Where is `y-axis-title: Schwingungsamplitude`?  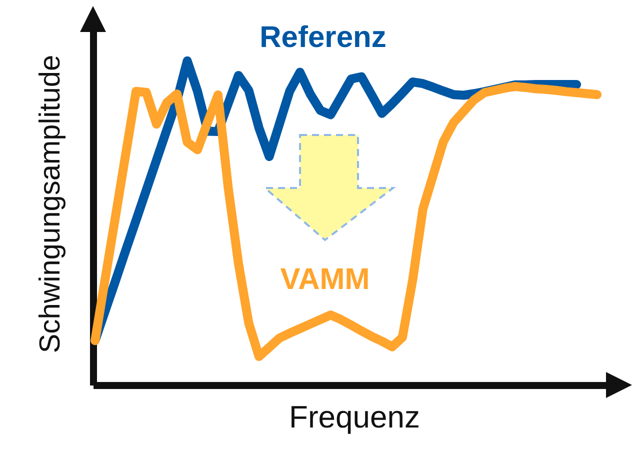 y-axis-title: Schwingungsamplitude is located at coordinates (50, 204).